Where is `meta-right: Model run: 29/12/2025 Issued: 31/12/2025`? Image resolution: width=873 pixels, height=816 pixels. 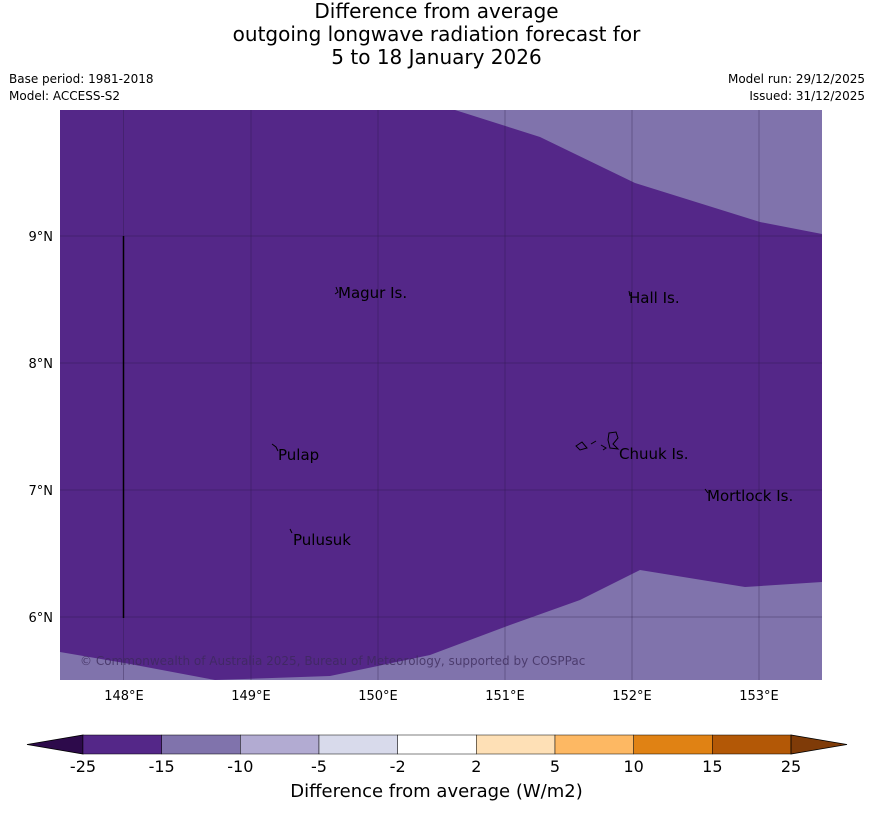 meta-right: Model run: 29/12/2025 Issued: 31/12/2025 is located at coordinates (796, 88).